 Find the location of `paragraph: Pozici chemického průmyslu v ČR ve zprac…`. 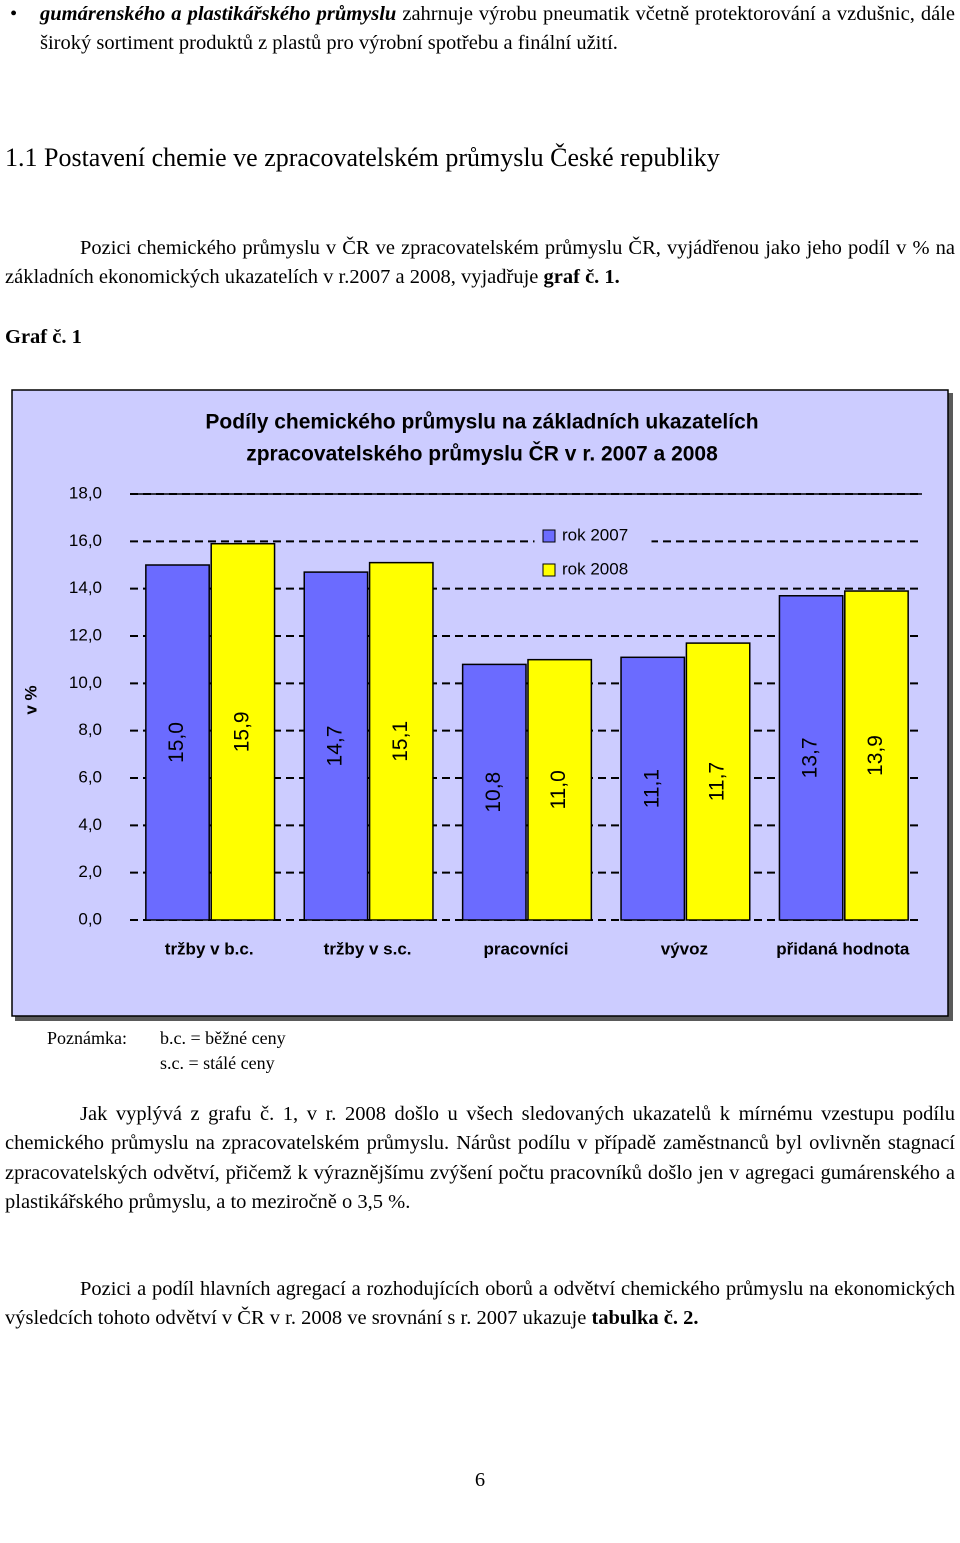

paragraph: Pozici chemického průmyslu v ČR ve zprac… is located at coordinates (480, 263).